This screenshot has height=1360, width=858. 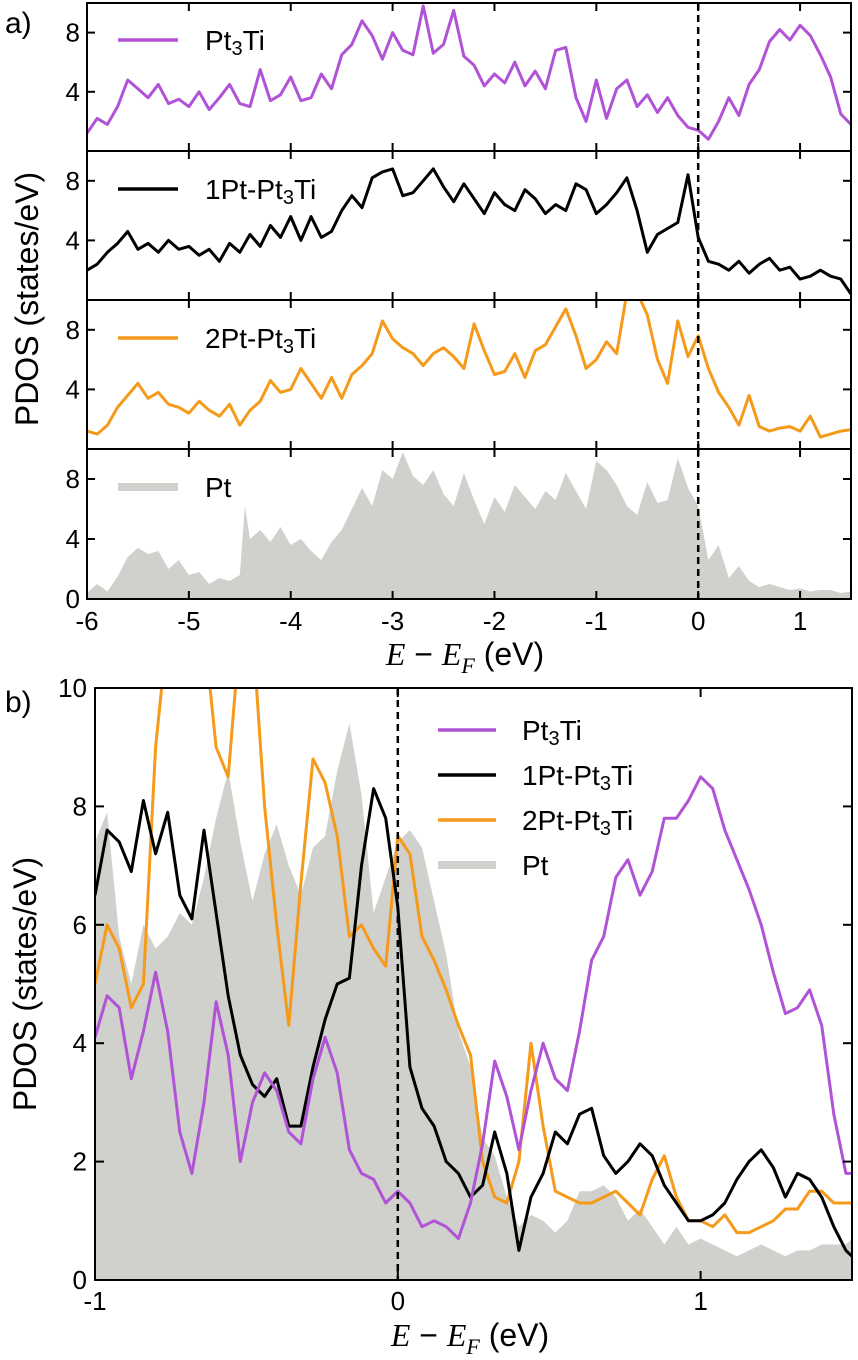 I want to click on subplot-1-ytick-label: 4, so click(x=73, y=240).